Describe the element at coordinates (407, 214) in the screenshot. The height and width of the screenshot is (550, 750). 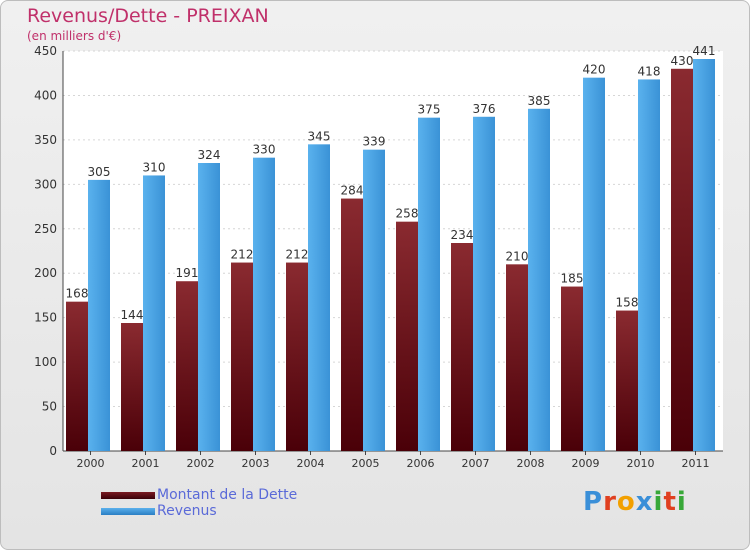
I see `data-label: 258` at that location.